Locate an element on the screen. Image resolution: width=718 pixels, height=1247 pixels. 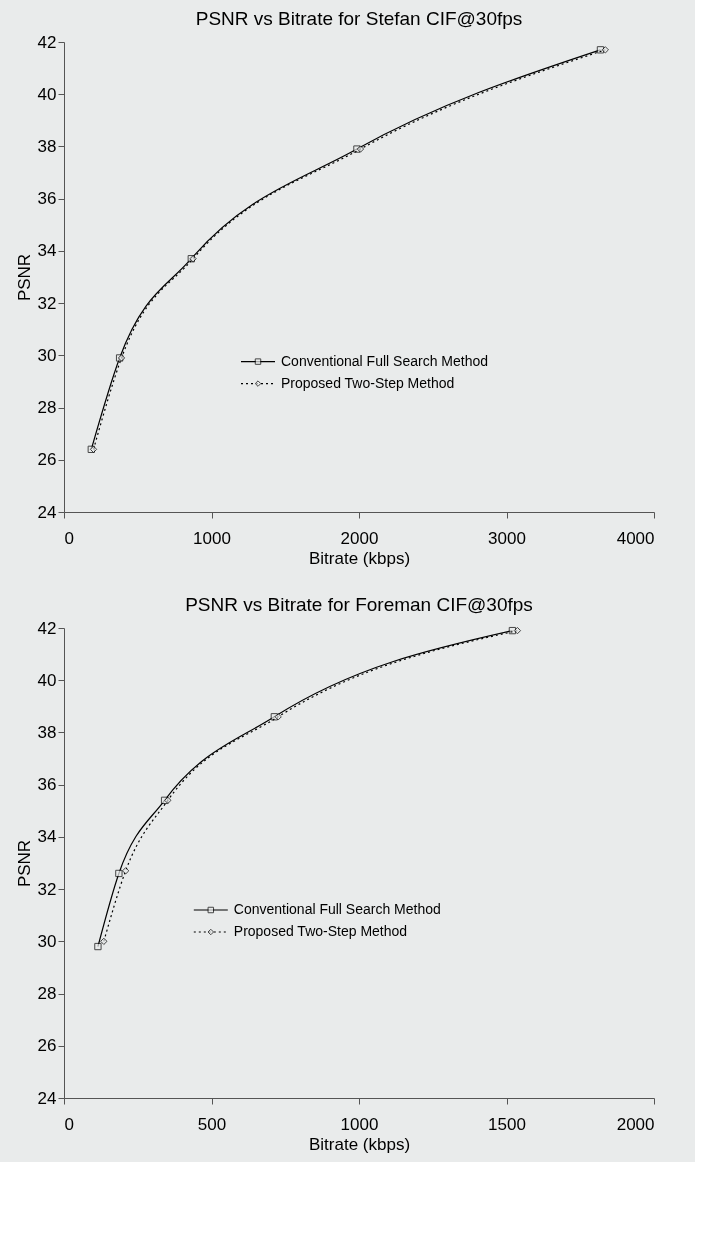
x-tick-label: 4000 is located at coordinates (635, 538).